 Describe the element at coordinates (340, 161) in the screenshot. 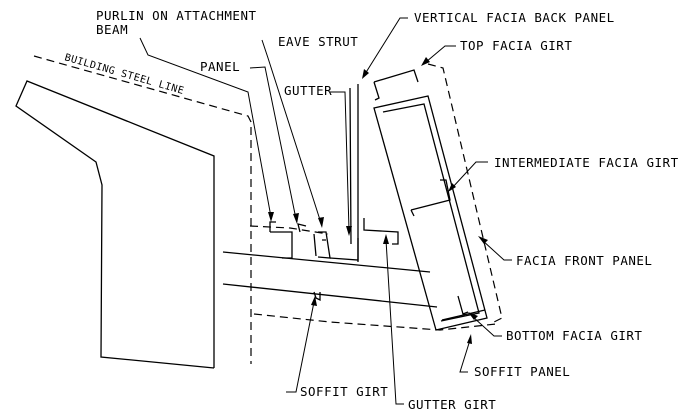

I see `gutter-leader` at that location.